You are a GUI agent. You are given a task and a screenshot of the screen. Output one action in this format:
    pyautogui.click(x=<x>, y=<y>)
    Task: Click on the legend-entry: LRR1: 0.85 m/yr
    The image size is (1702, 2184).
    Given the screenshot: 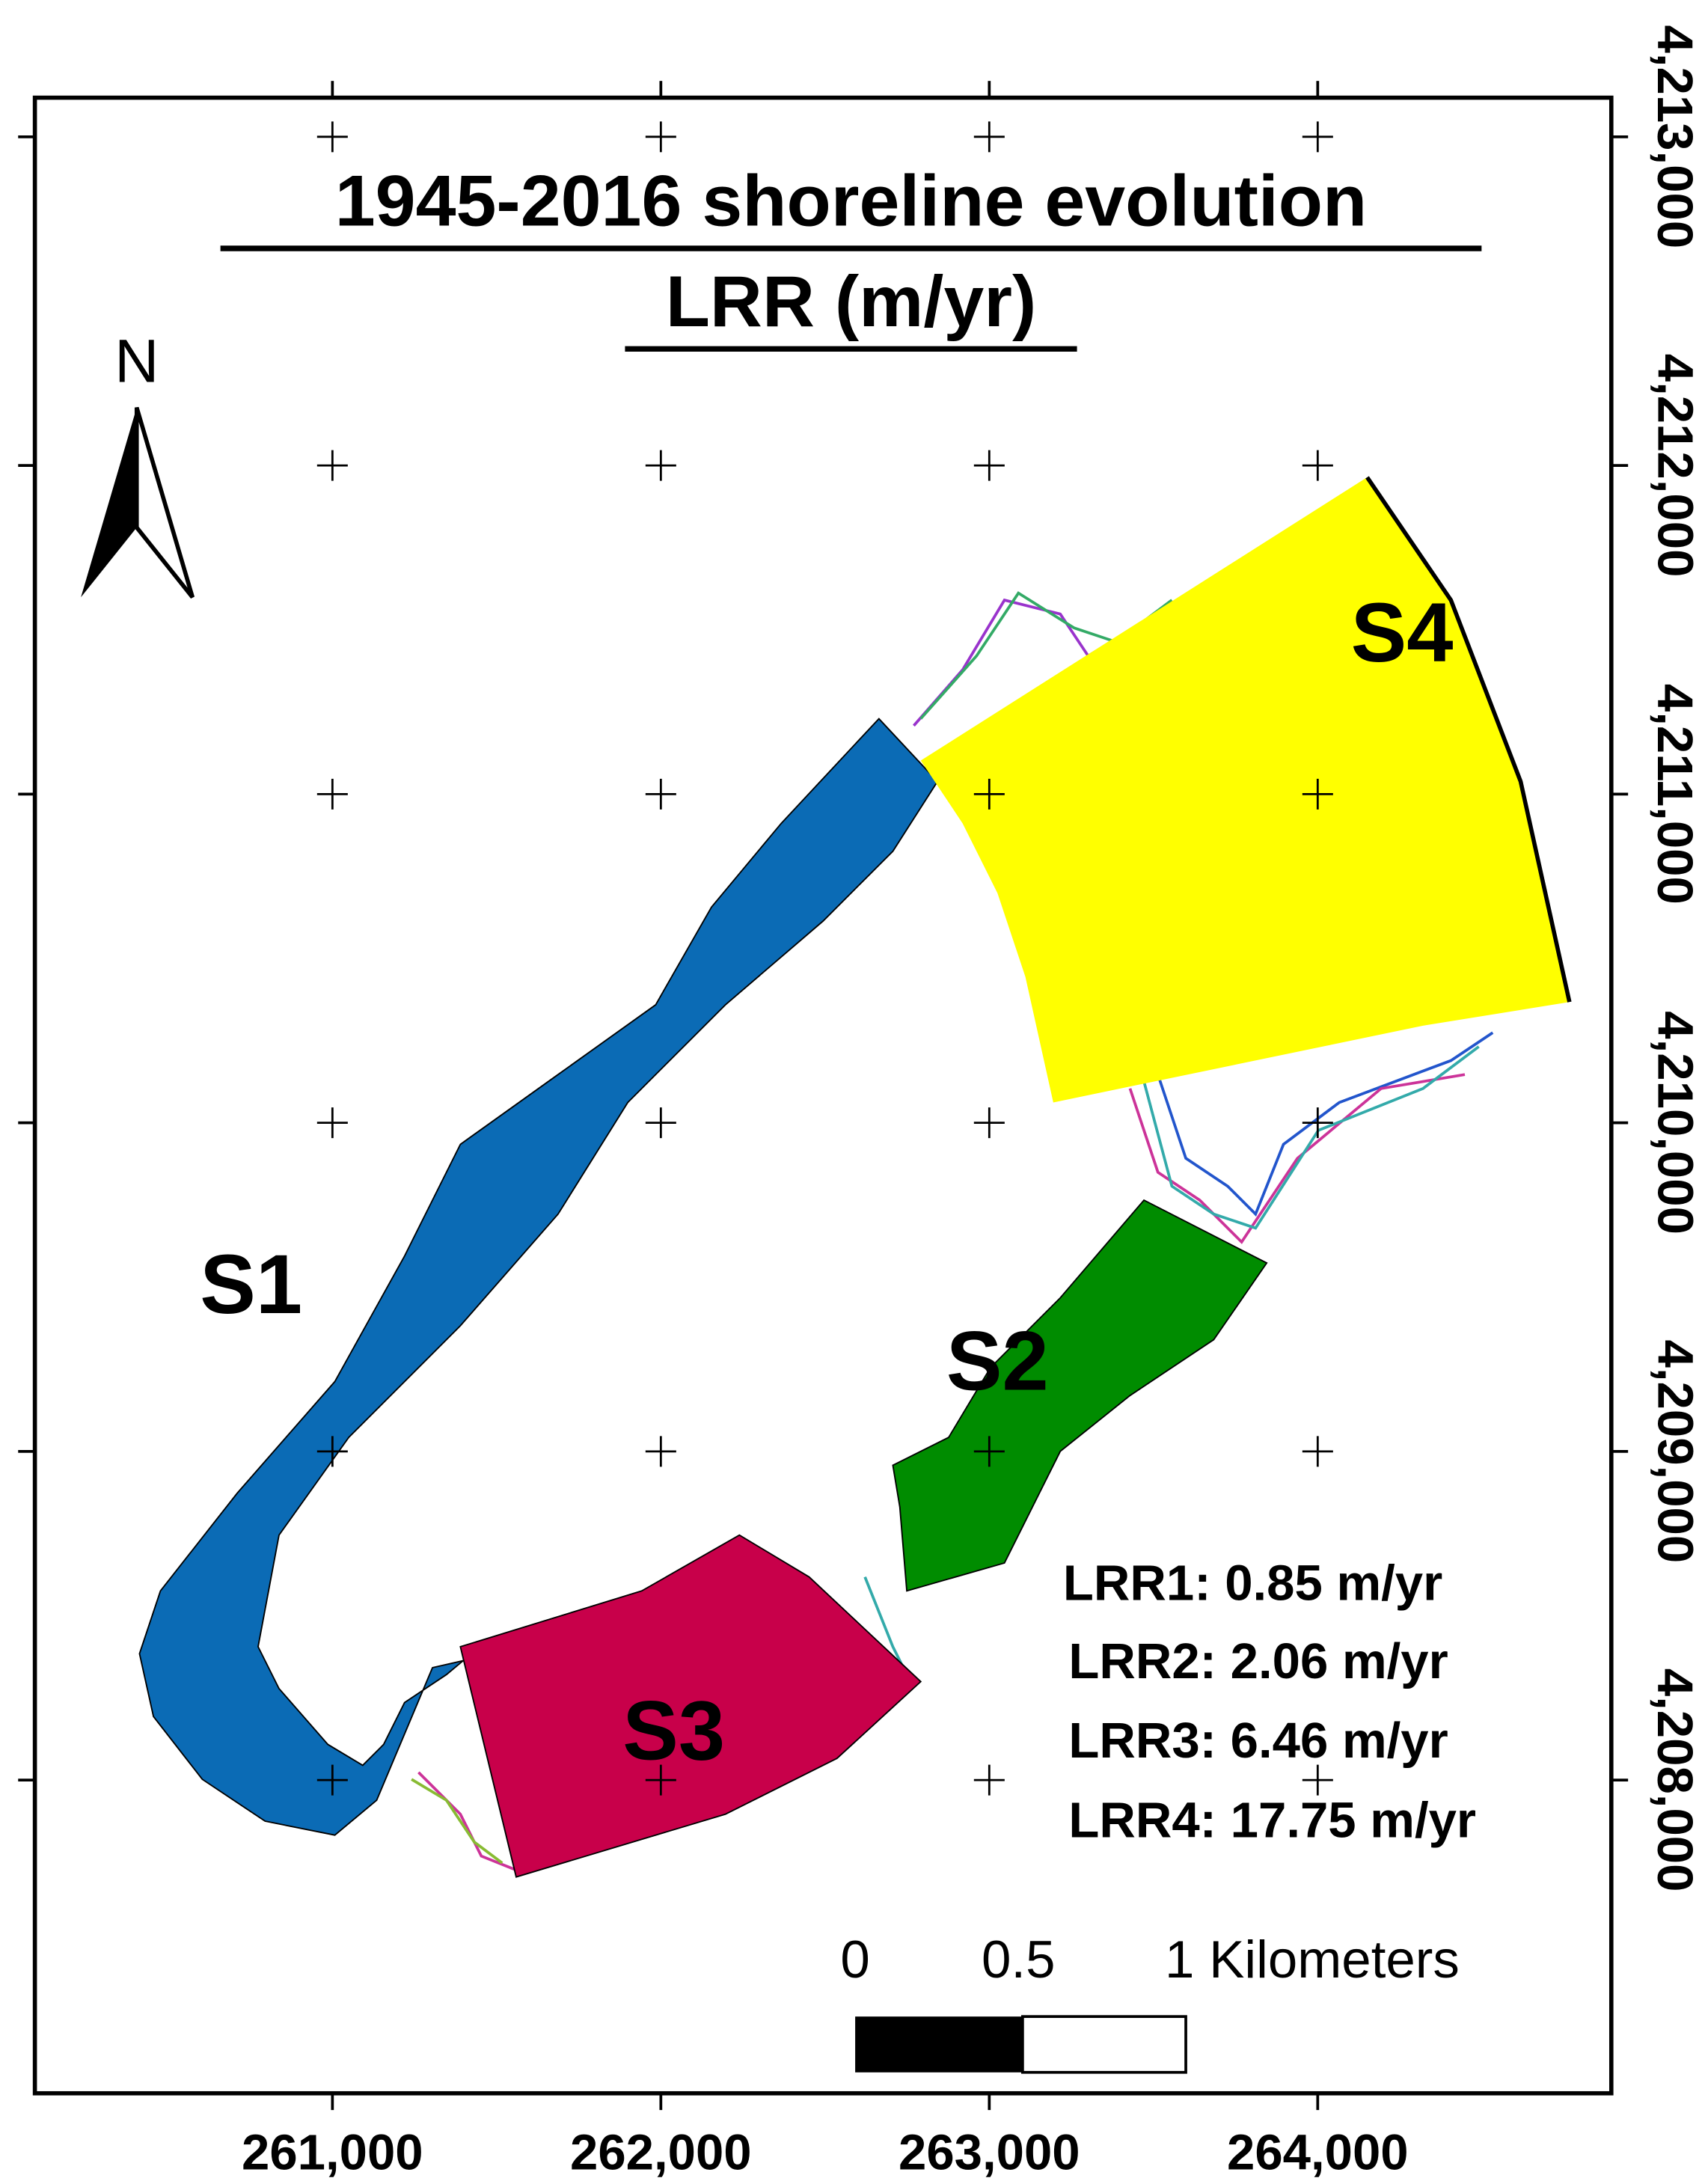 What is the action you would take?
    pyautogui.click(x=1252, y=1583)
    